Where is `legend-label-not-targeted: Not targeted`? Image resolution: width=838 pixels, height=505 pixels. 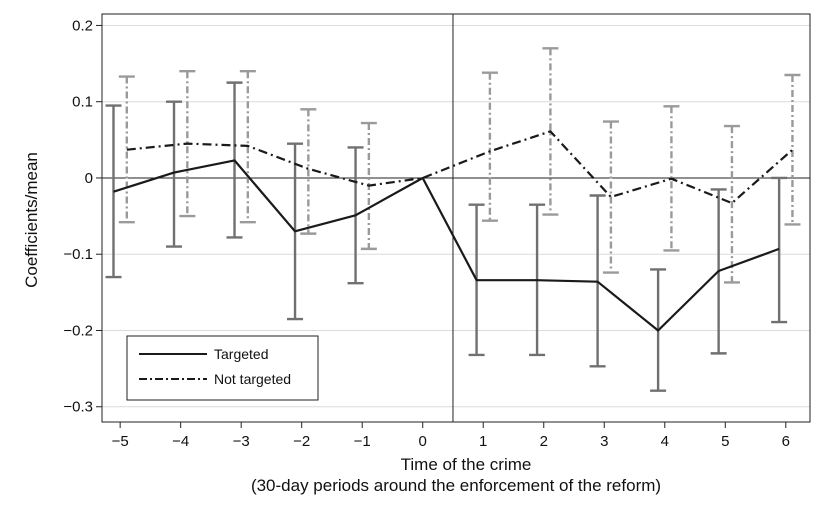
legend-label-not-targeted: Not targeted is located at coordinates (252, 379).